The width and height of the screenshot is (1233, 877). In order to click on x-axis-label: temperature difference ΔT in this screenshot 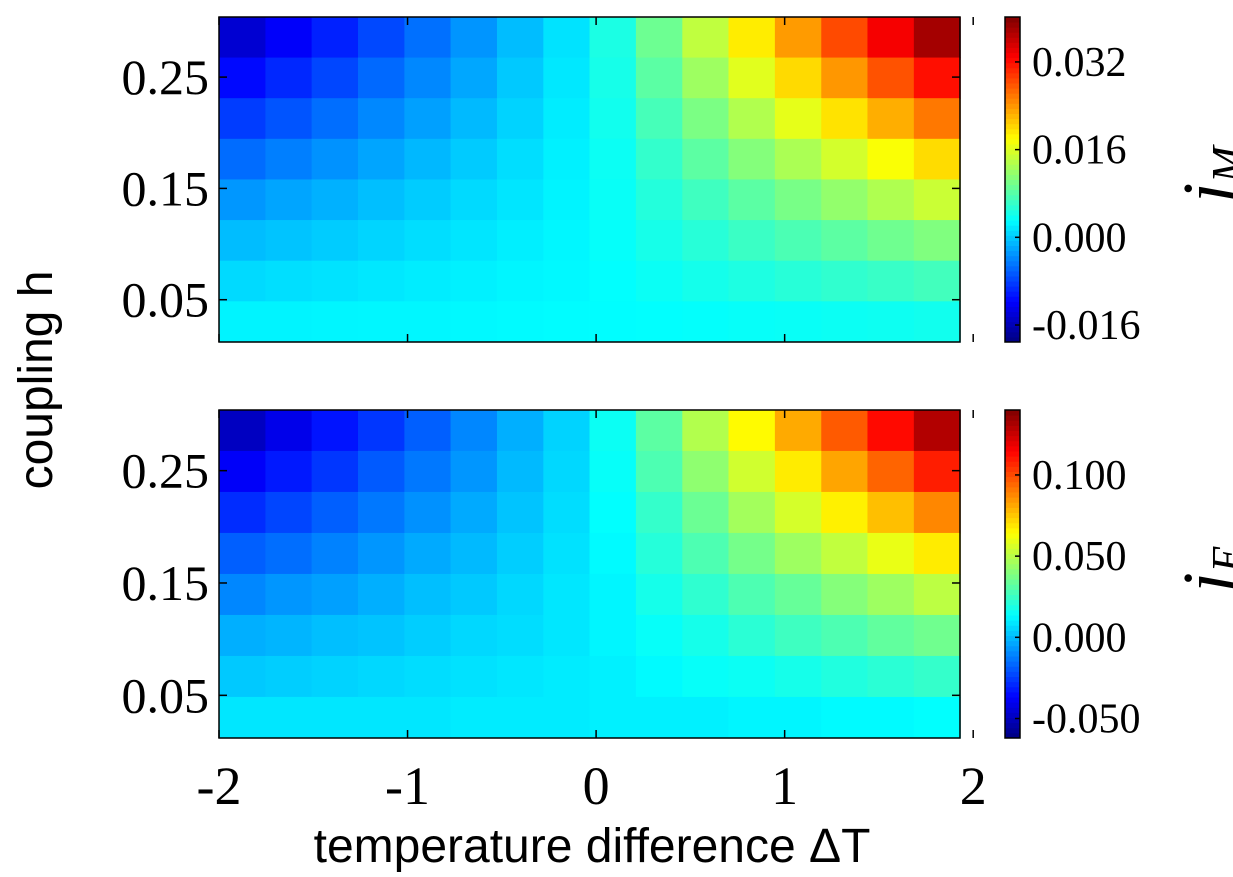, I will do `click(592, 846)`.